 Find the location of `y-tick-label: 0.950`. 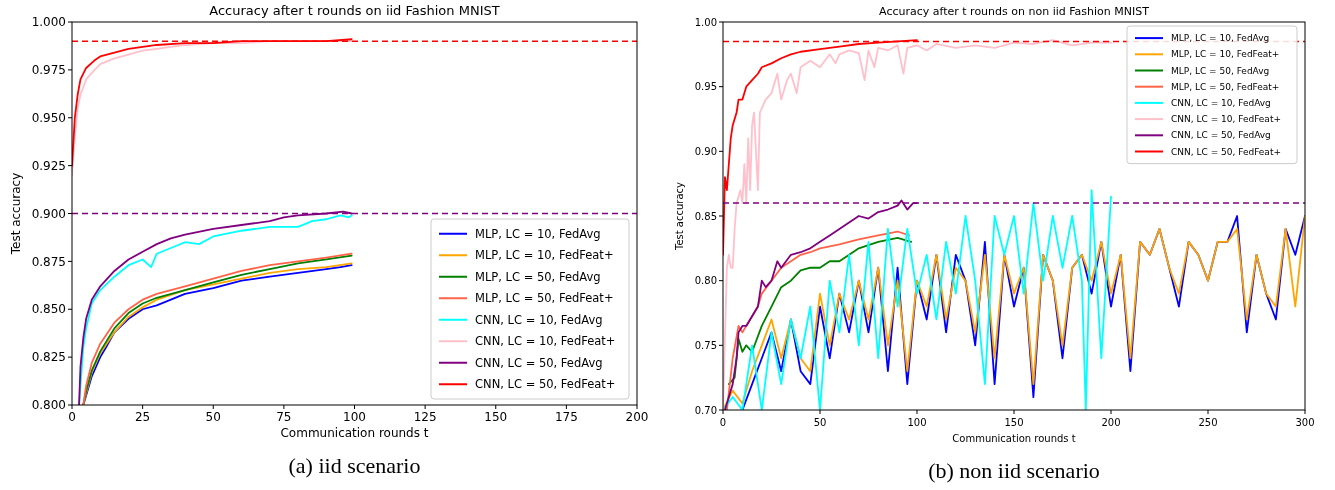

y-tick-label: 0.950 is located at coordinates (48, 117).